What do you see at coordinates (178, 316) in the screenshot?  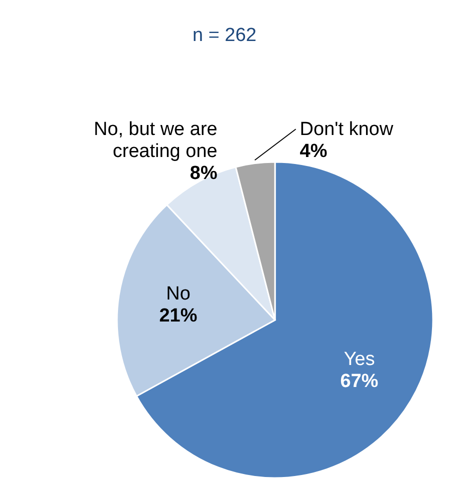 I see `data-label: 21%` at bounding box center [178, 316].